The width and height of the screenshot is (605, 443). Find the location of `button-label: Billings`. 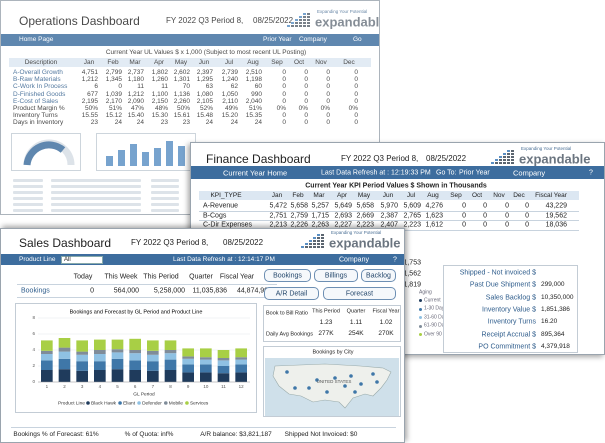

button-label: Billings is located at coordinates (336, 275).